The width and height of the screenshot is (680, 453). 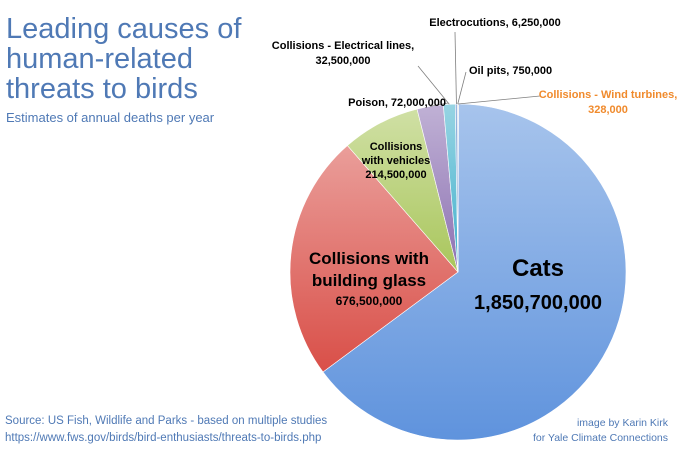 I want to click on label-poison: Poison, 72,000,000, so click(x=397, y=103).